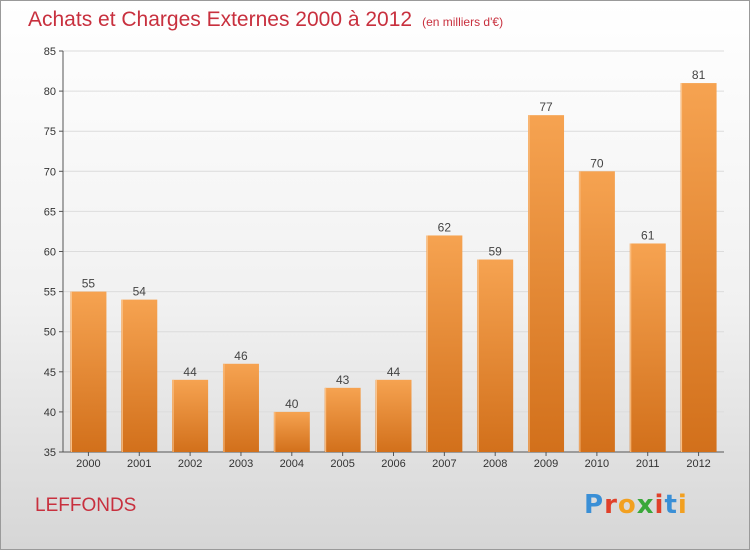 This screenshot has height=550, width=750. I want to click on bar-2009, so click(546, 283).